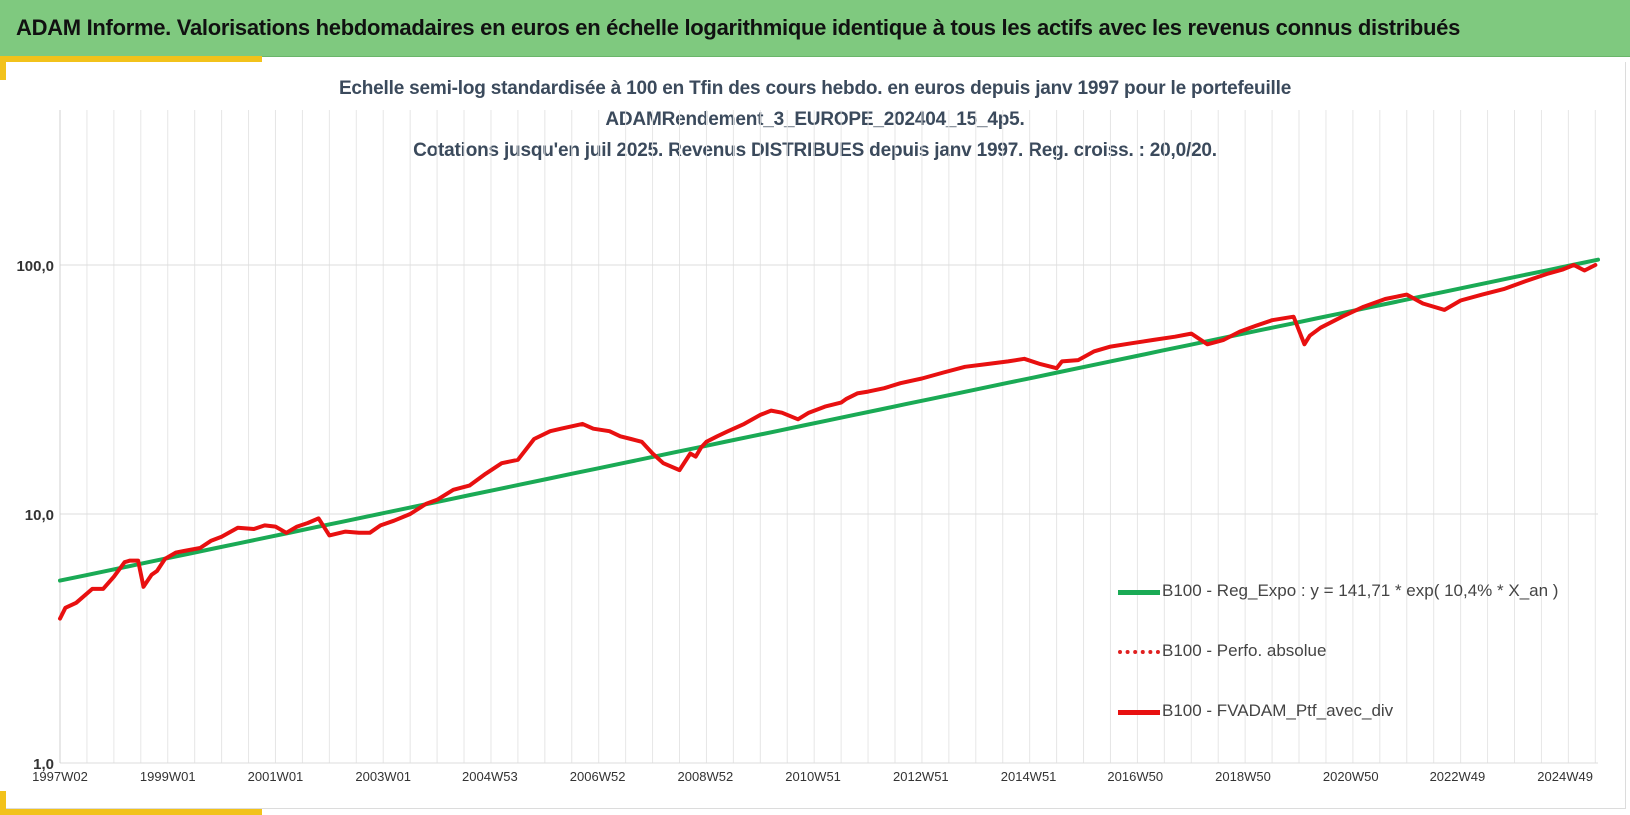  Describe the element at coordinates (1243, 776) in the screenshot. I see `x-tick-label: 2018W50` at that location.